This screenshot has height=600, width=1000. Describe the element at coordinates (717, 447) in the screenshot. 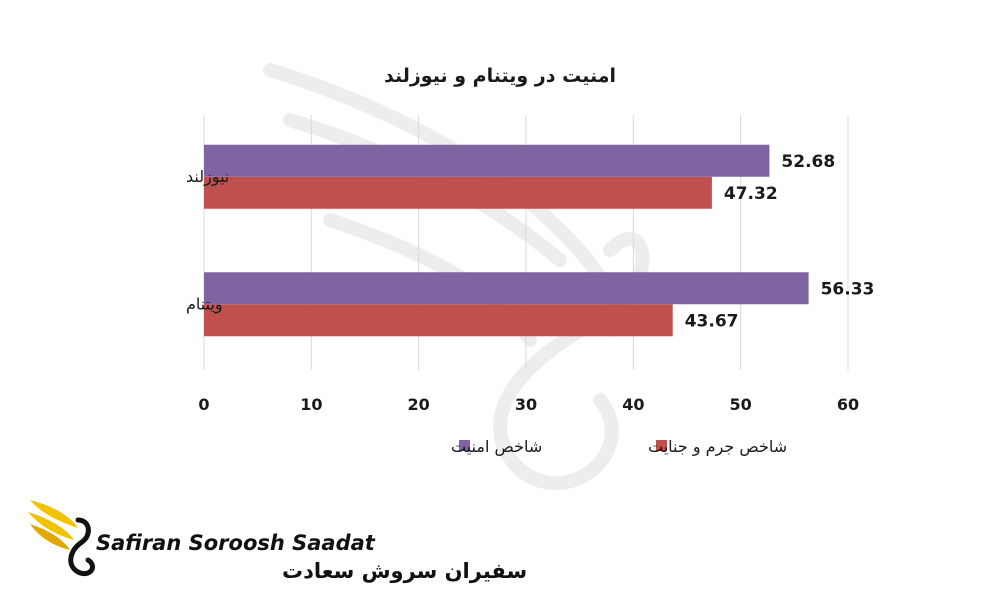

I see `legend-label-crime: شاخص جرم و جنایت` at that location.